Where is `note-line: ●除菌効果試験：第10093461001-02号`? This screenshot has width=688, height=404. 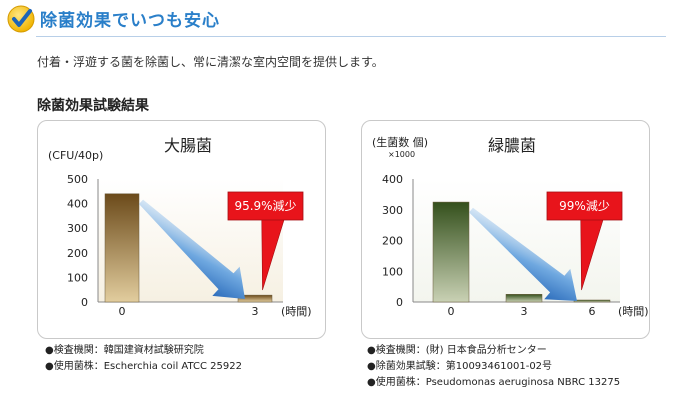 note-line: ●除菌効果試験：第10093461001-02号 is located at coordinates (460, 366).